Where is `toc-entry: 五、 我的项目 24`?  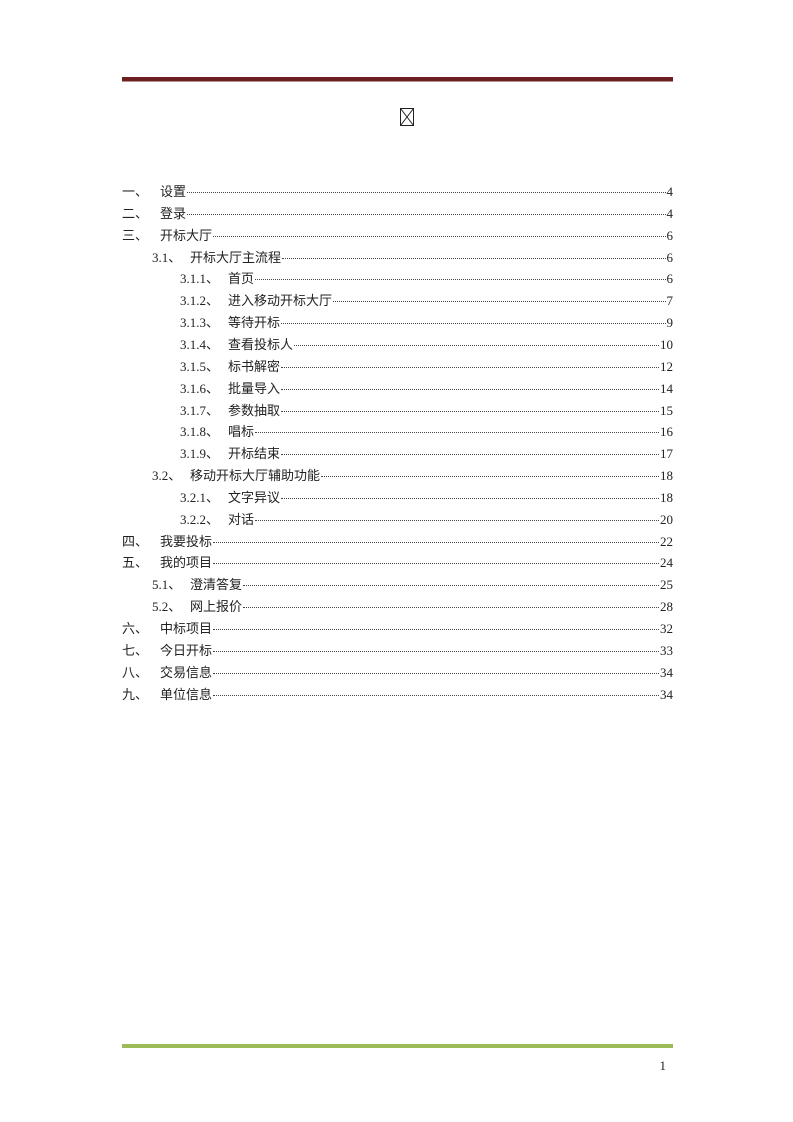
toc-entry: 五、 我的项目 24 is located at coordinates (397, 562).